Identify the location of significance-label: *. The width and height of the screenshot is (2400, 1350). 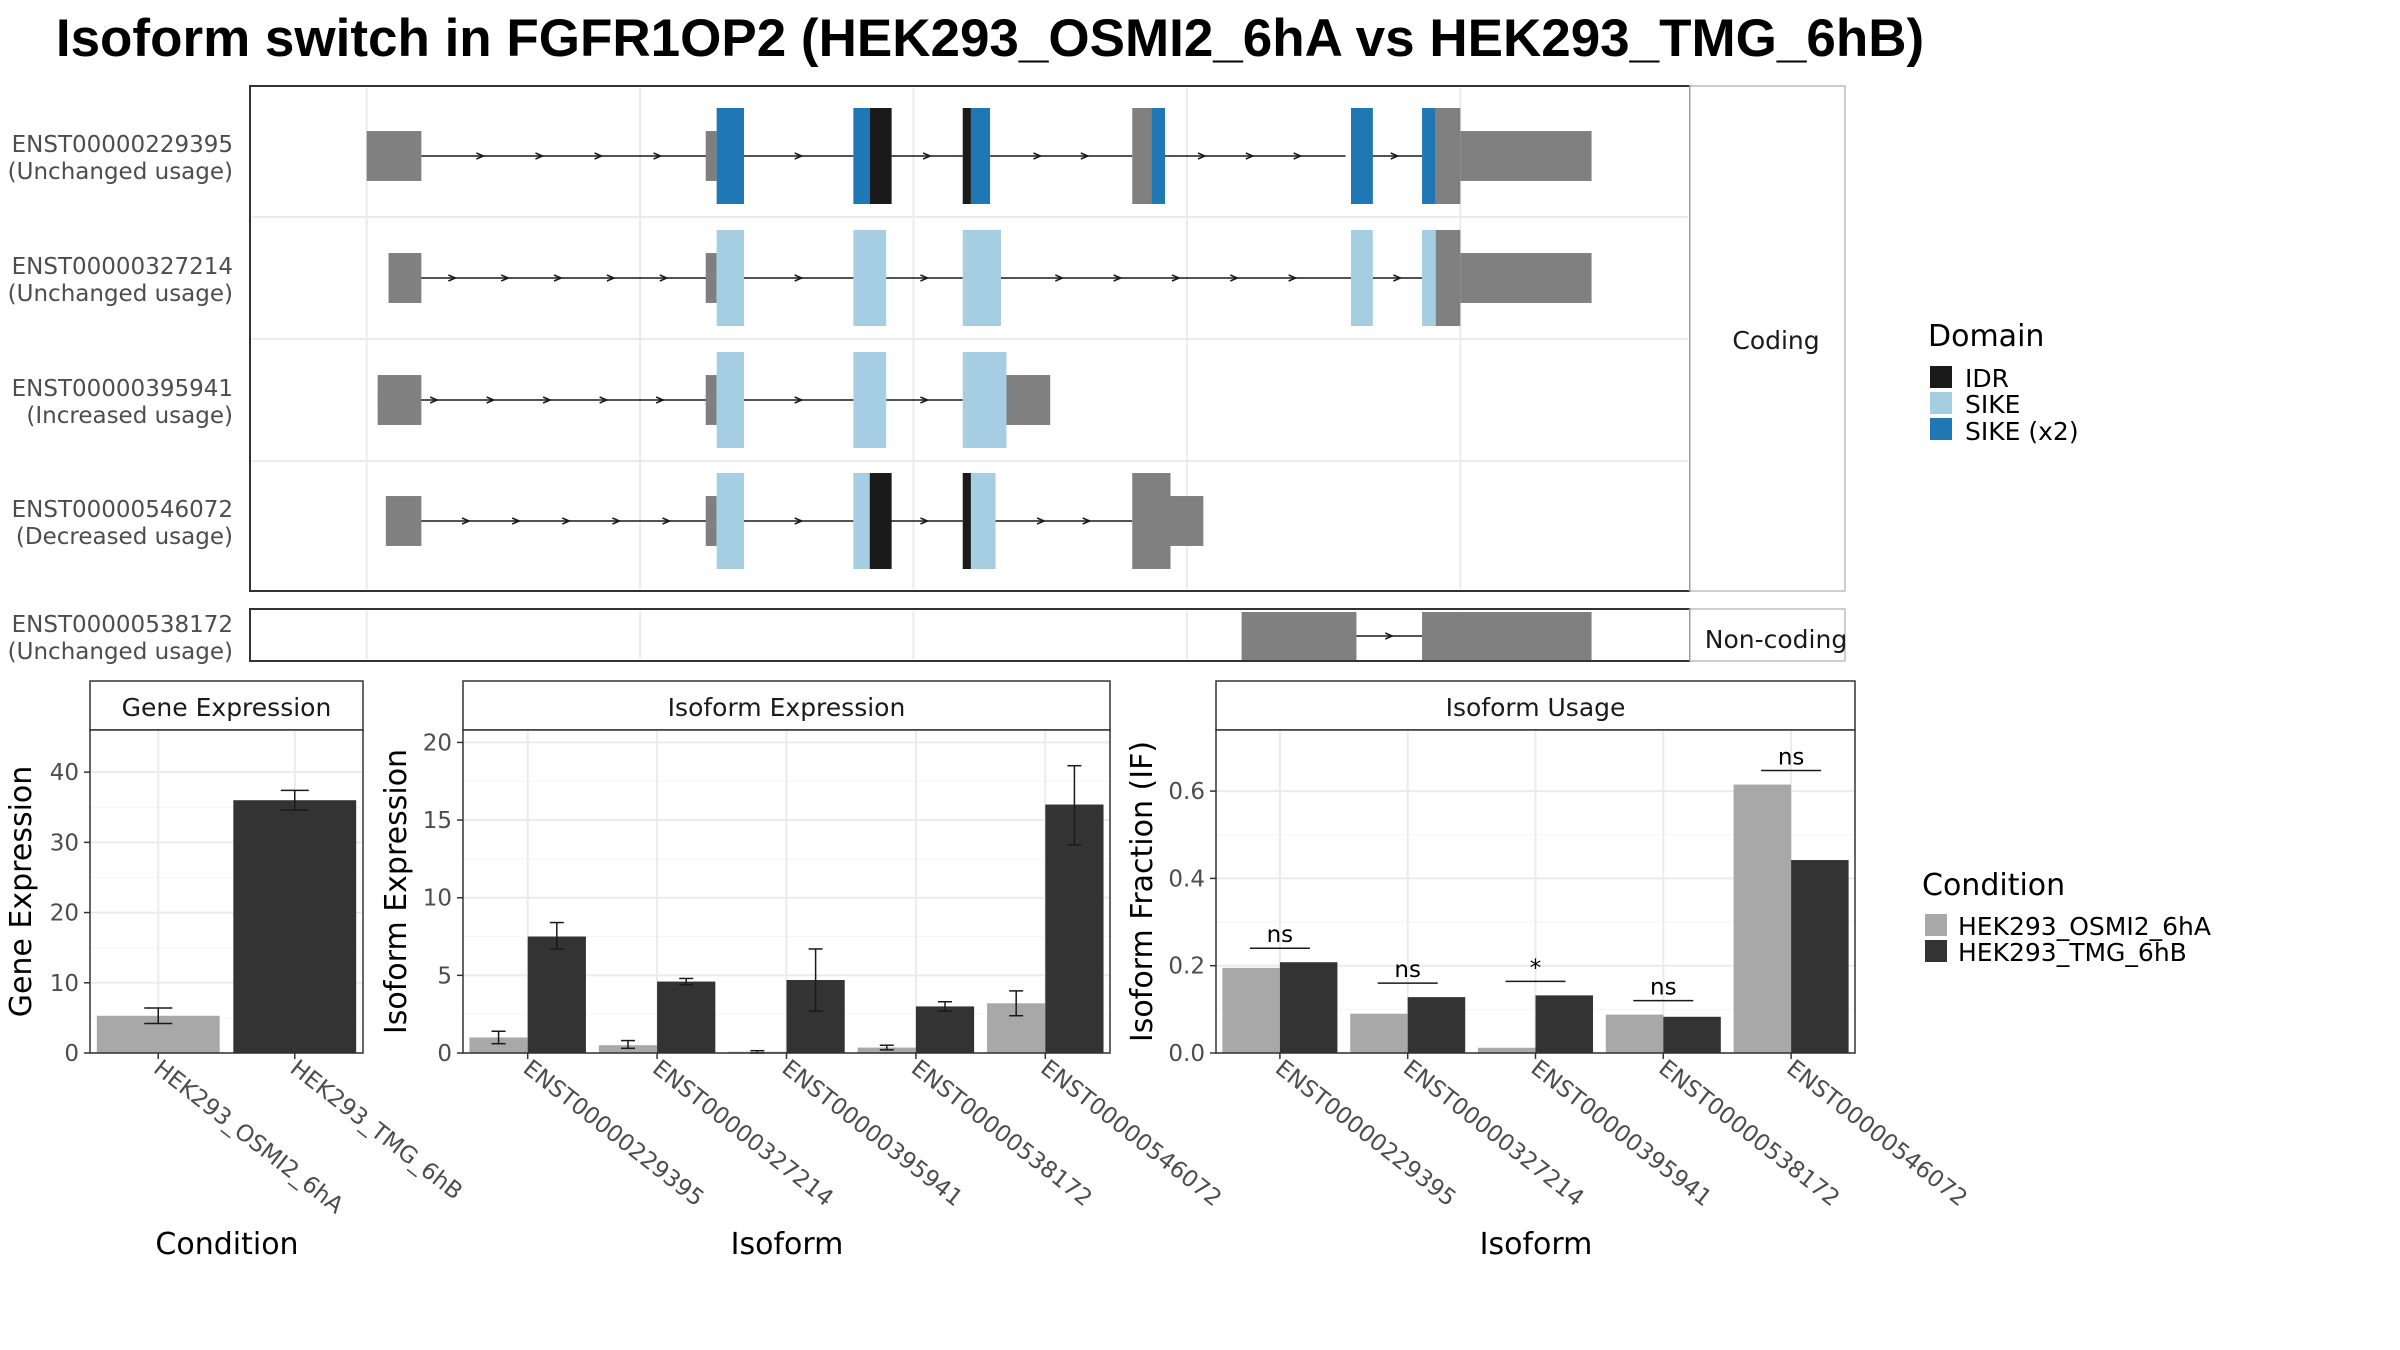
(1536, 968).